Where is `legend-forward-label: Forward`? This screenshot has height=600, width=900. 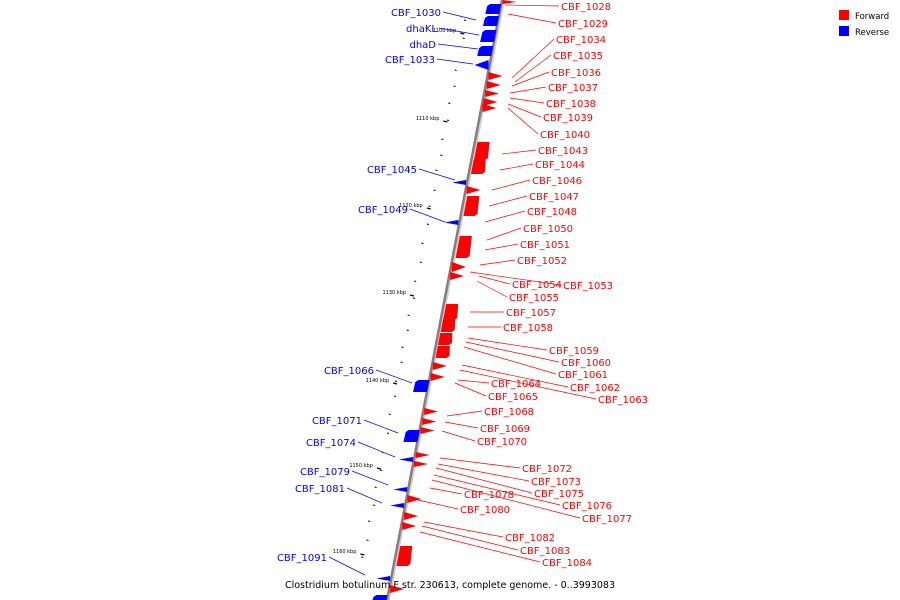
legend-forward-label: Forward is located at coordinates (872, 17).